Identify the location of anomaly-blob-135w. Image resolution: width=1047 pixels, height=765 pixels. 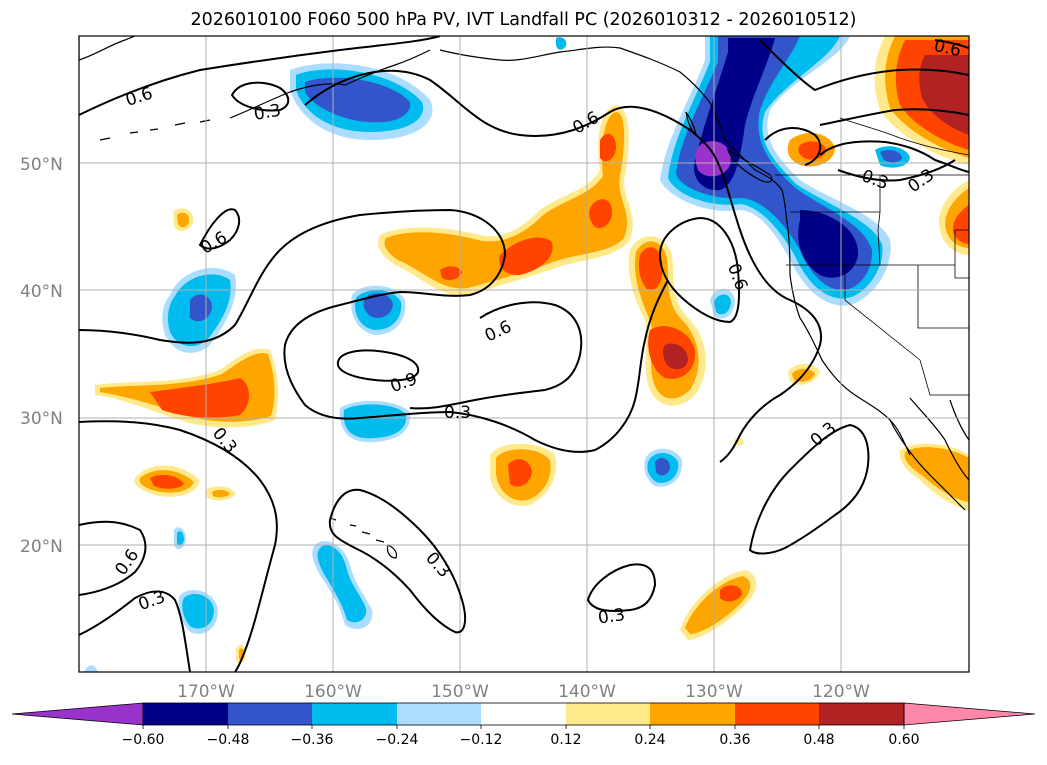
(675, 356).